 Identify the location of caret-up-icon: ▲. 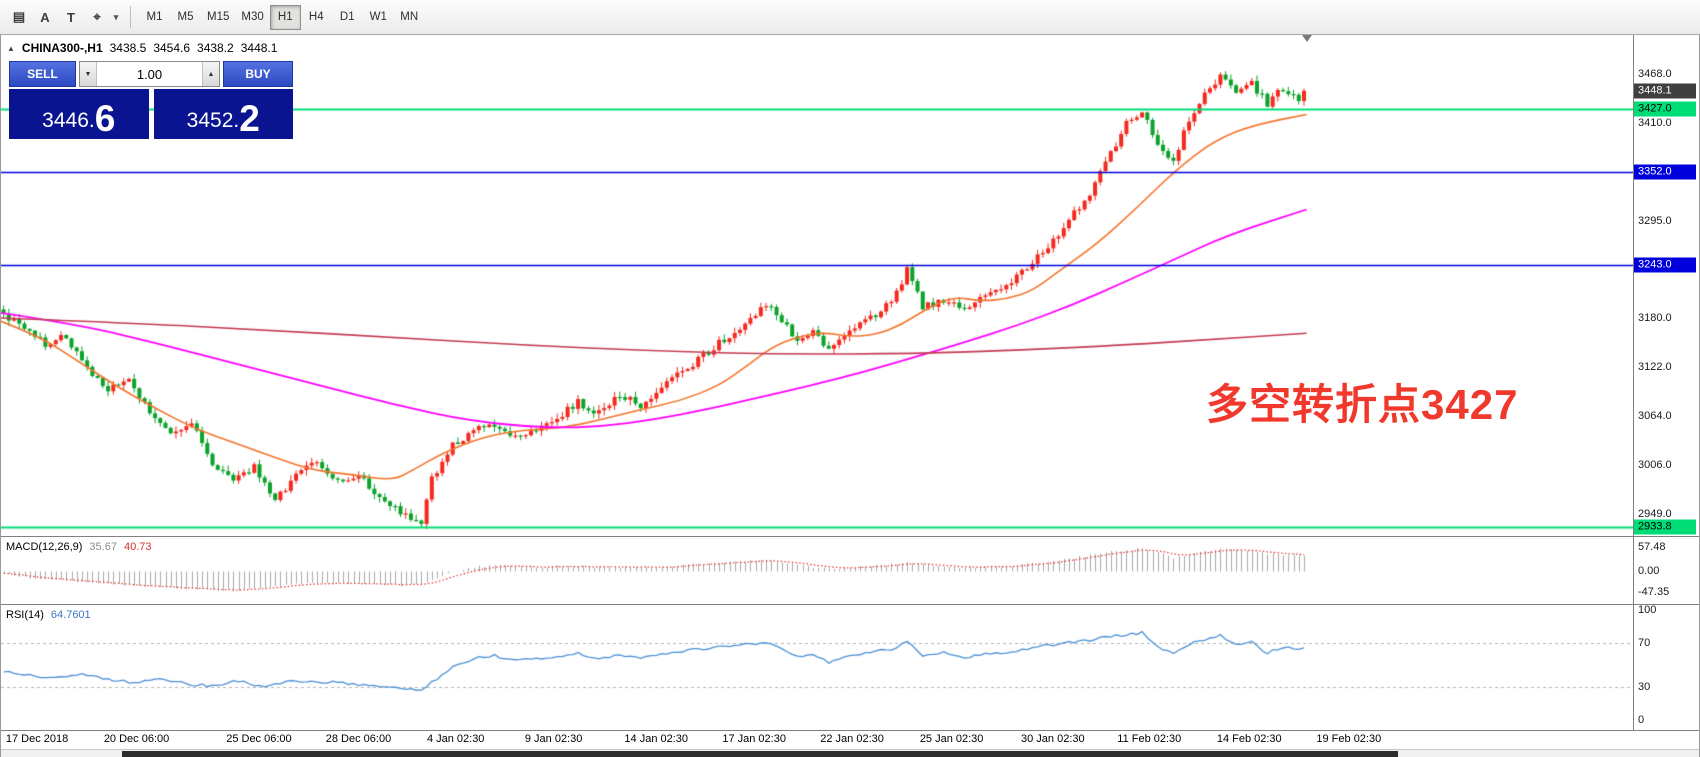
(211, 74).